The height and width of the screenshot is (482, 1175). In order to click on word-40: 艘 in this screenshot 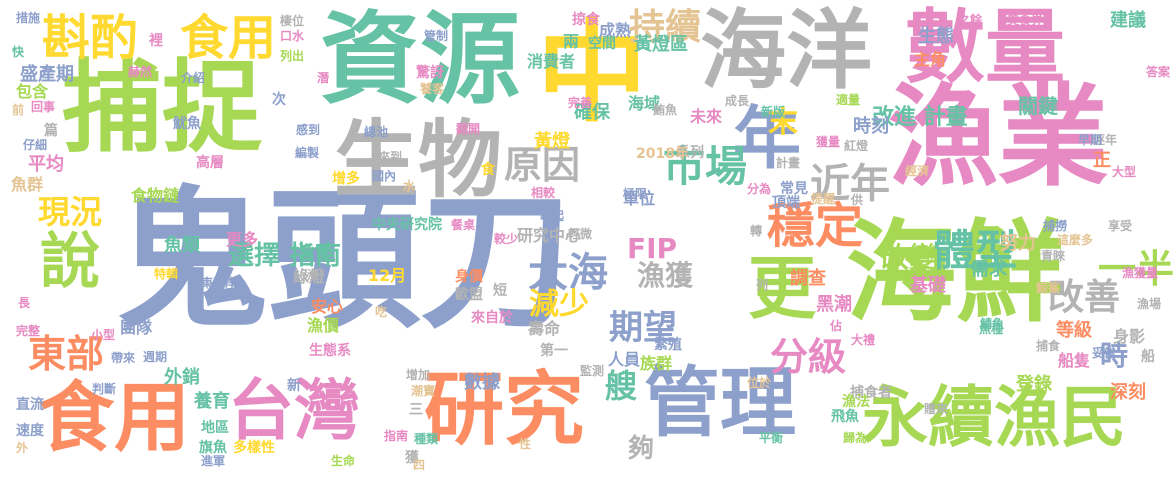, I will do `click(621, 386)`.